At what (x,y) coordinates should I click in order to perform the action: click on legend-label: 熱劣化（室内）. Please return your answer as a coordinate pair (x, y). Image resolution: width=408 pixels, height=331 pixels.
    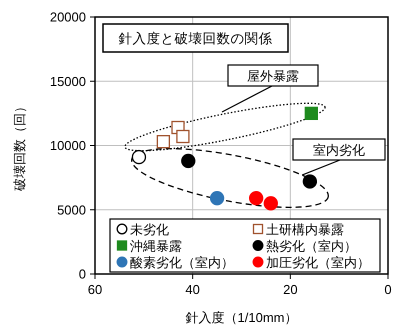
    Looking at the image, I should click on (311, 246).